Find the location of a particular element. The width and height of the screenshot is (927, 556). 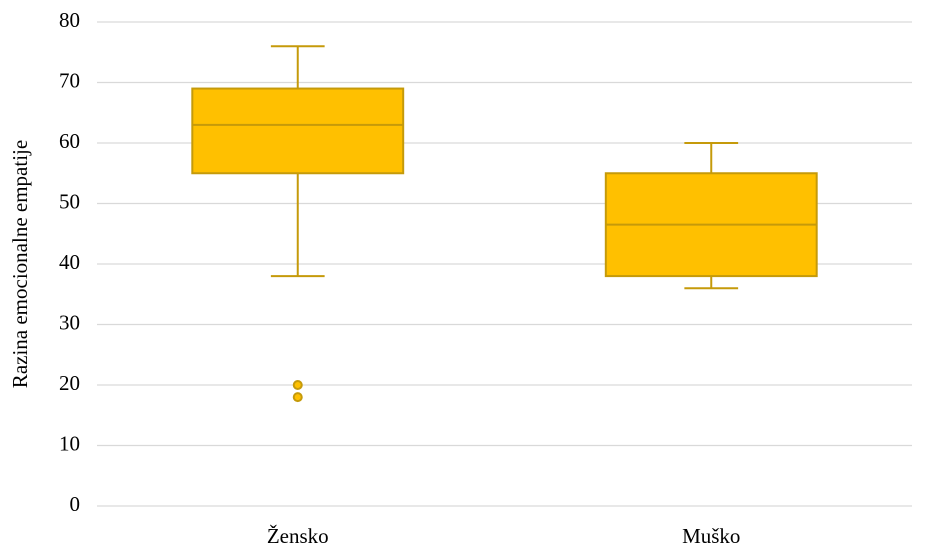

y-tick-label: 70 is located at coordinates (69, 80).